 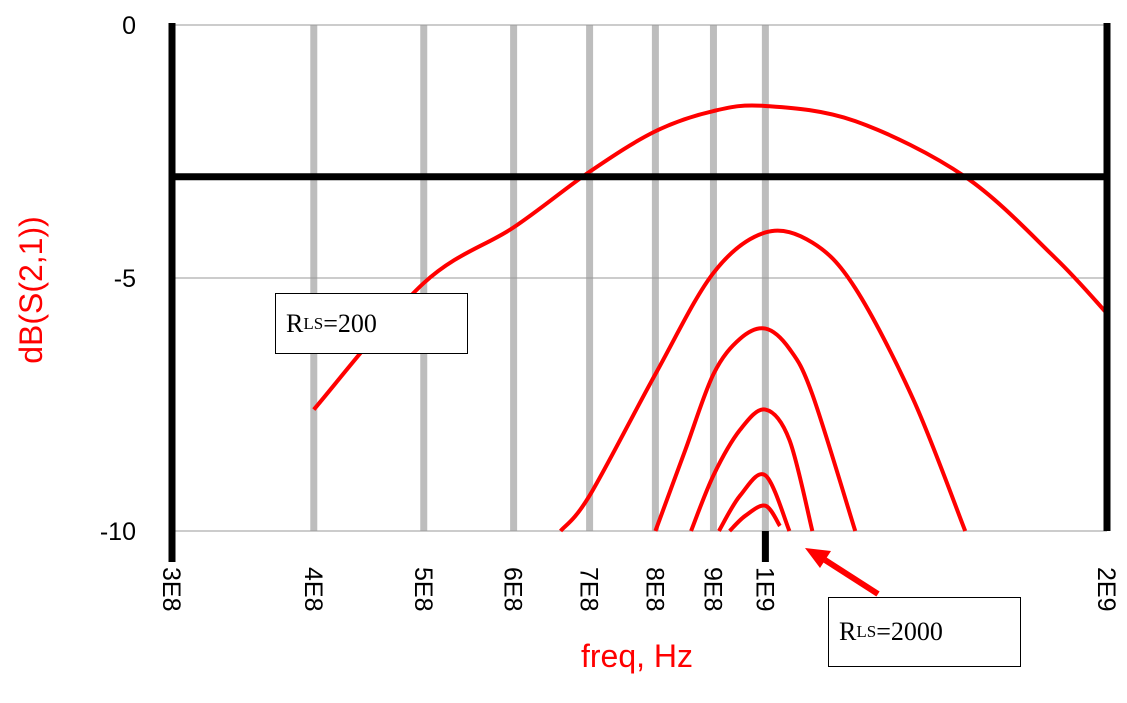 I want to click on annotation-value: =200, so click(x=350, y=323).